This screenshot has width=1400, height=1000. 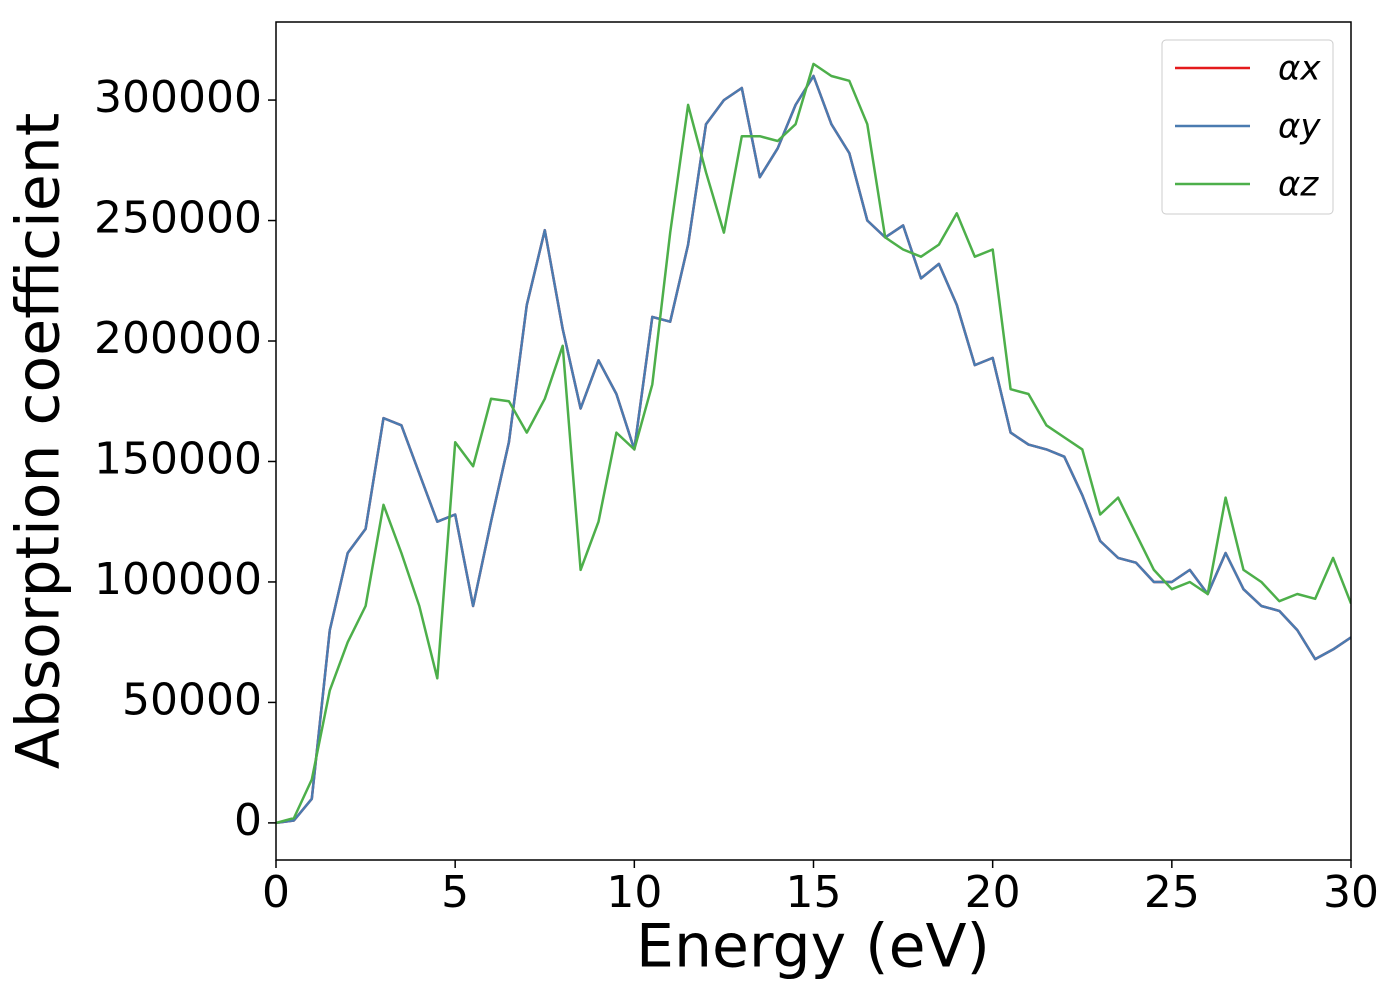 I want to click on y-tick-label: 300000, so click(x=178, y=97).